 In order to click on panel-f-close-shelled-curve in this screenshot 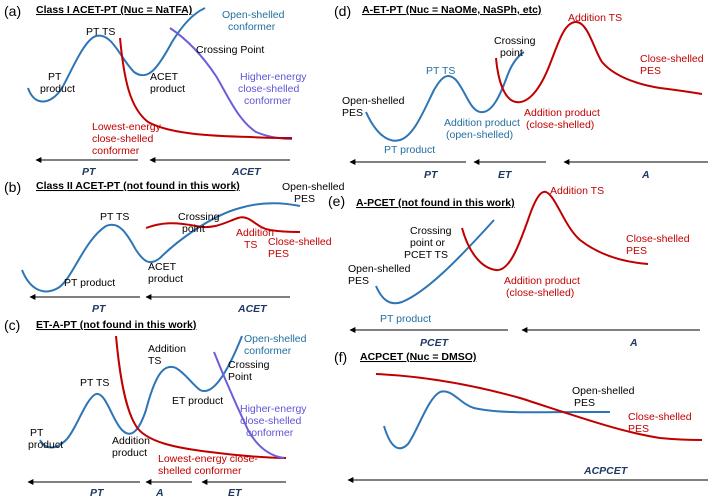, I will do `click(539, 407)`.